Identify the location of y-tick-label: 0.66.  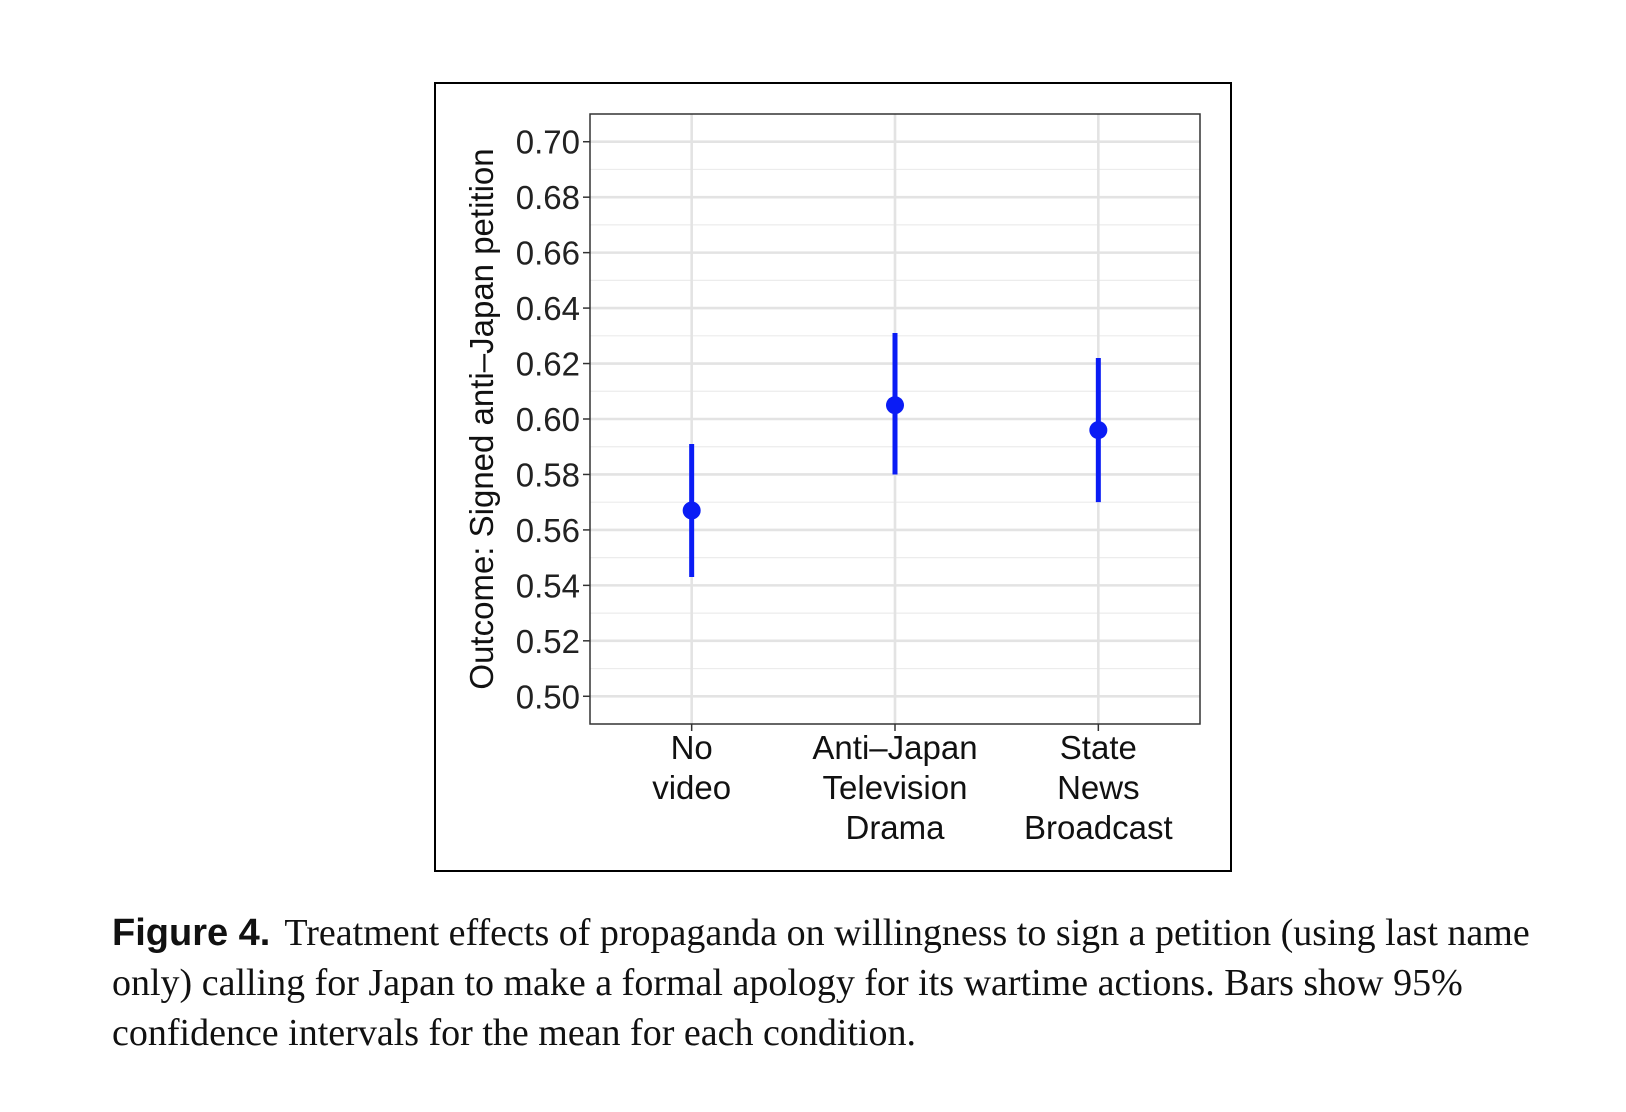
(548, 253).